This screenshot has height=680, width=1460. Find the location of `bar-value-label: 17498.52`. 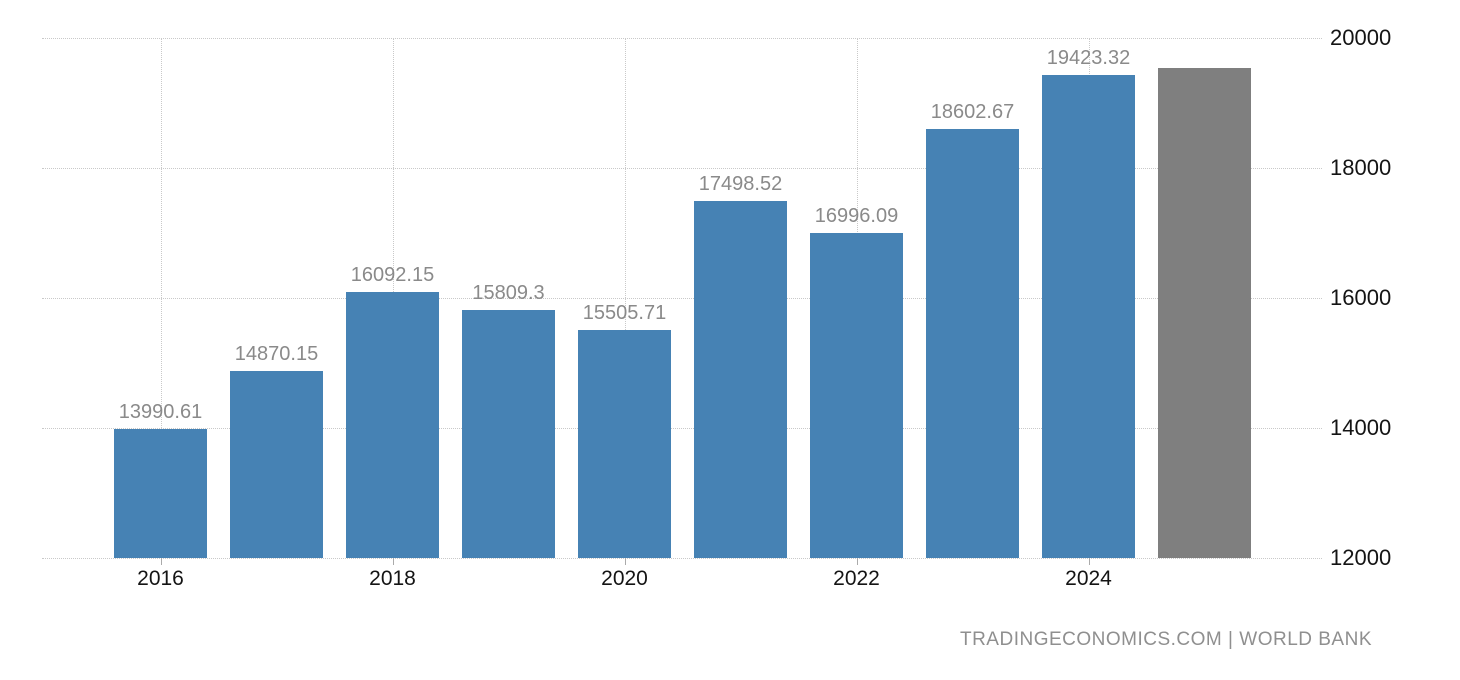

bar-value-label: 17498.52 is located at coordinates (740, 183).